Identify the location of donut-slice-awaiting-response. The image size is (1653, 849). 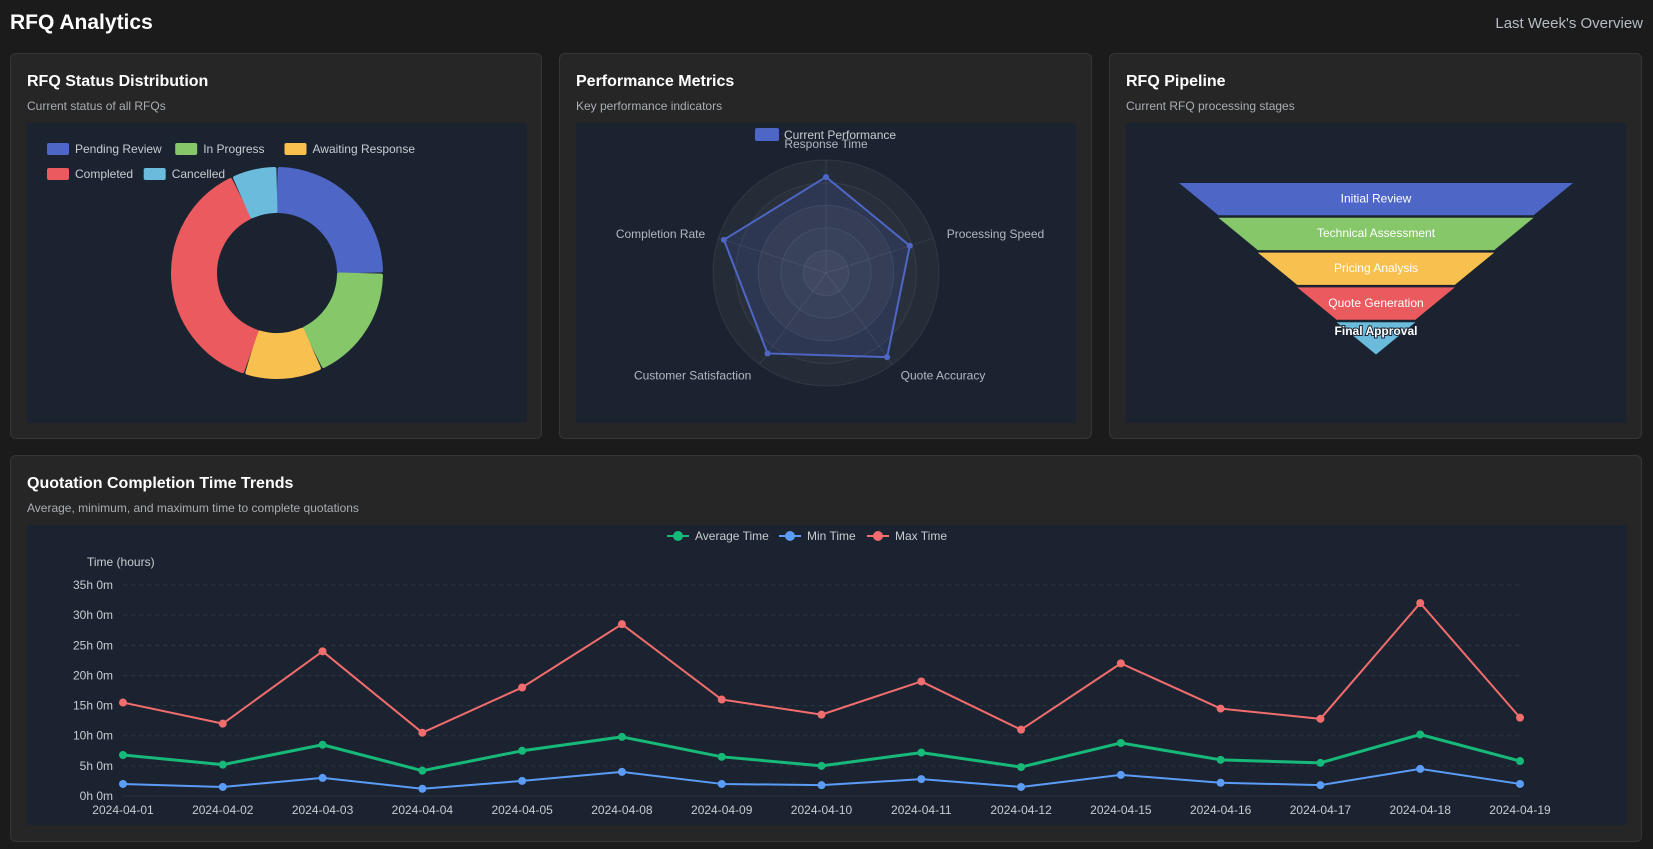
(283, 353).